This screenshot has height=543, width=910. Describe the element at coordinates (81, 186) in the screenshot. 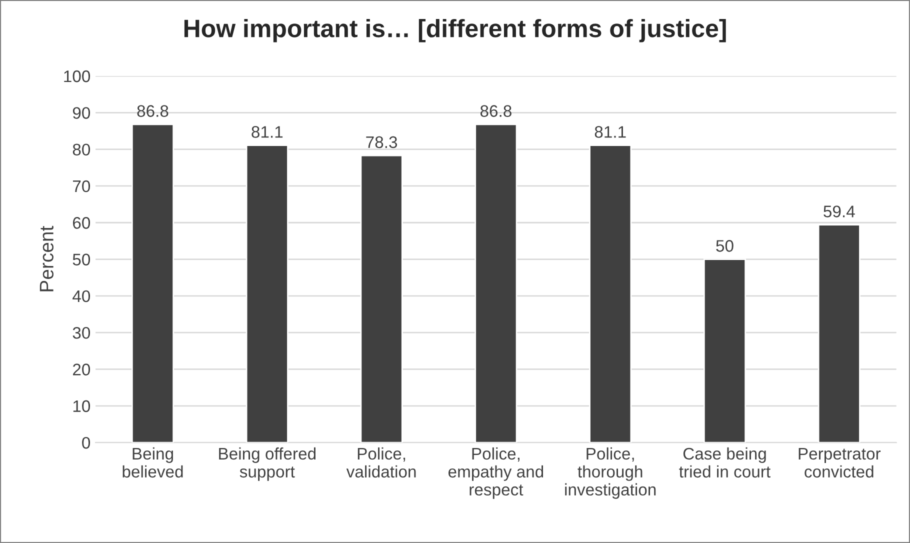

I see `y-tick-label: 70` at that location.